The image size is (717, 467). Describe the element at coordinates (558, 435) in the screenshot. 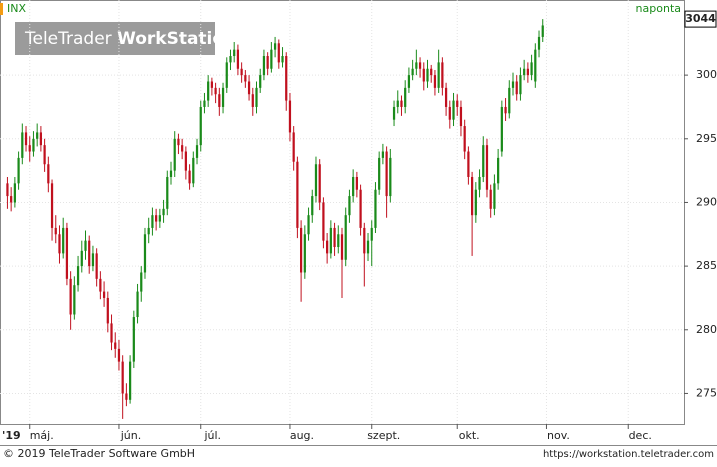

I see `x-tick-label: nov.` at that location.